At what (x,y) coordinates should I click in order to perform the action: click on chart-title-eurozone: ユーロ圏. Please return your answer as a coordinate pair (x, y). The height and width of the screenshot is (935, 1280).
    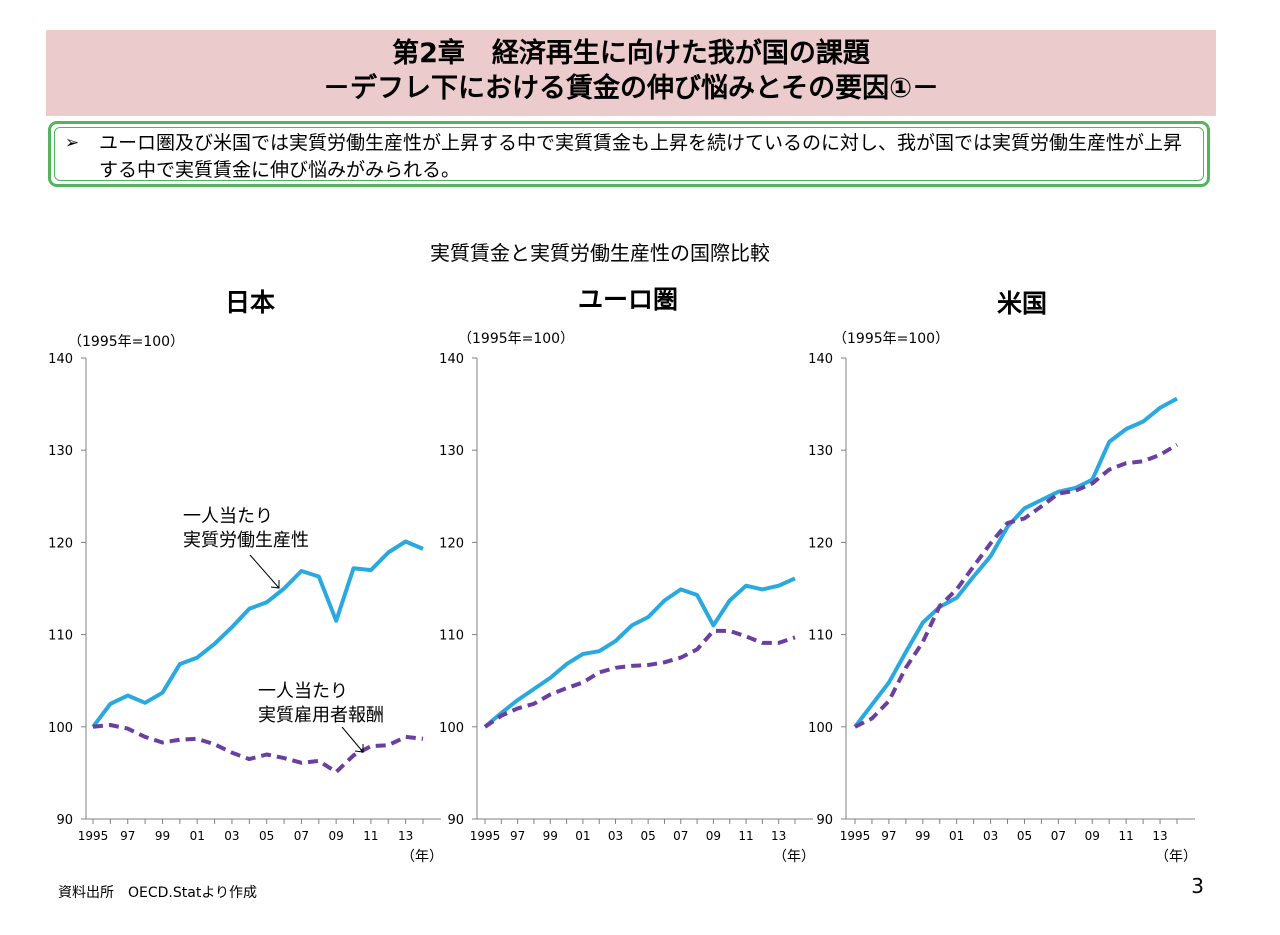
    Looking at the image, I should click on (627, 299).